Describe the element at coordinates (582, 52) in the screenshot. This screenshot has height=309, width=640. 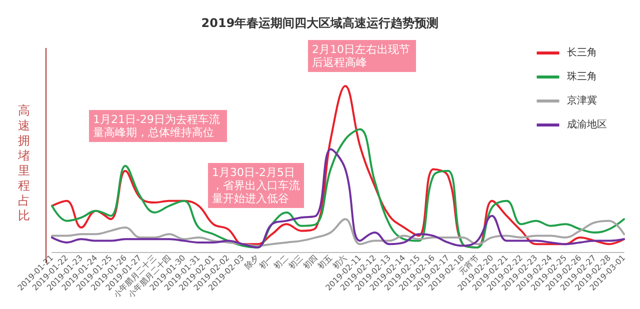
I see `legend-label: 长三角` at that location.